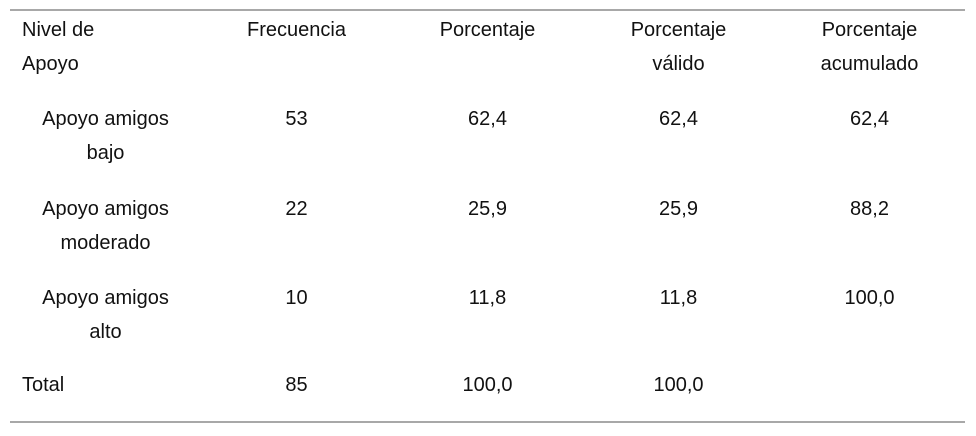 The image size is (976, 436). Describe the element at coordinates (296, 385) in the screenshot. I see `total-frecuencia: 85` at that location.